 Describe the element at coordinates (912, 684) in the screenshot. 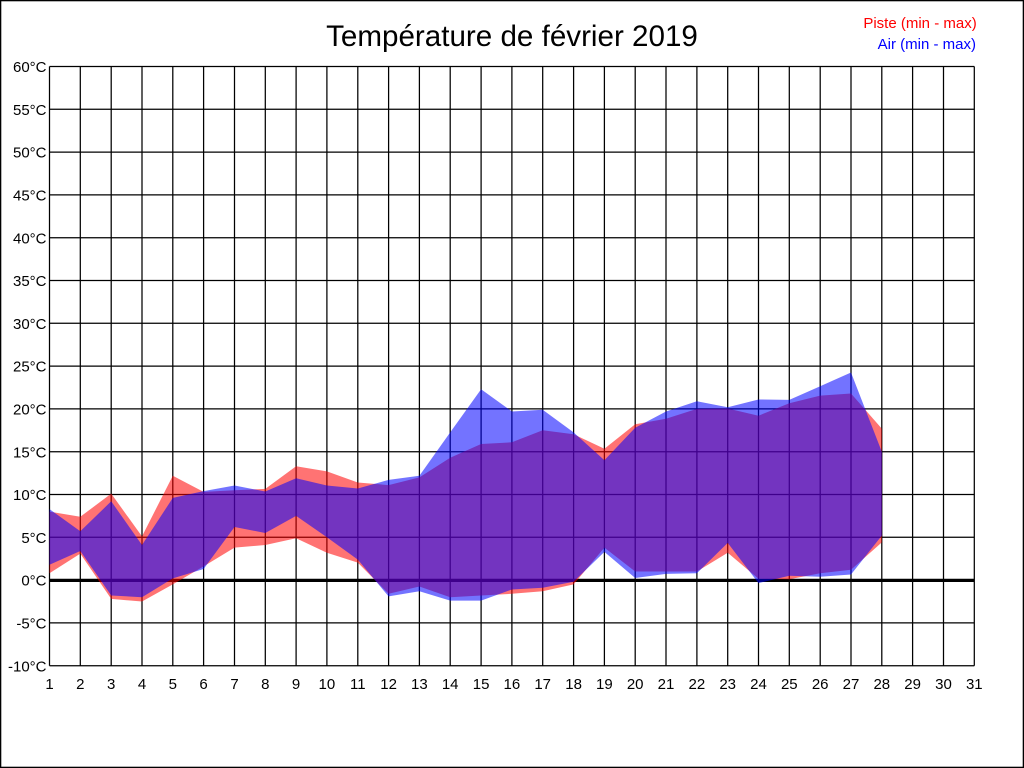

I see `svg-text: 29` at that location.